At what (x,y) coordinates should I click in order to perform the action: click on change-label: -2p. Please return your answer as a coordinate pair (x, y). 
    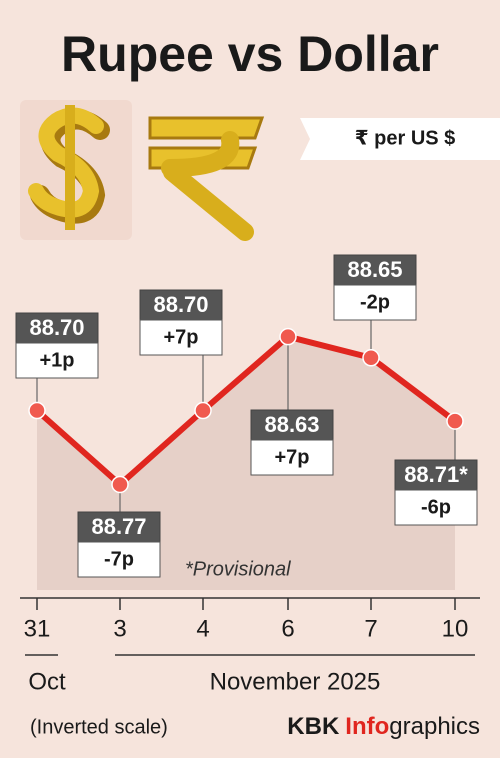
    Looking at the image, I should click on (375, 302).